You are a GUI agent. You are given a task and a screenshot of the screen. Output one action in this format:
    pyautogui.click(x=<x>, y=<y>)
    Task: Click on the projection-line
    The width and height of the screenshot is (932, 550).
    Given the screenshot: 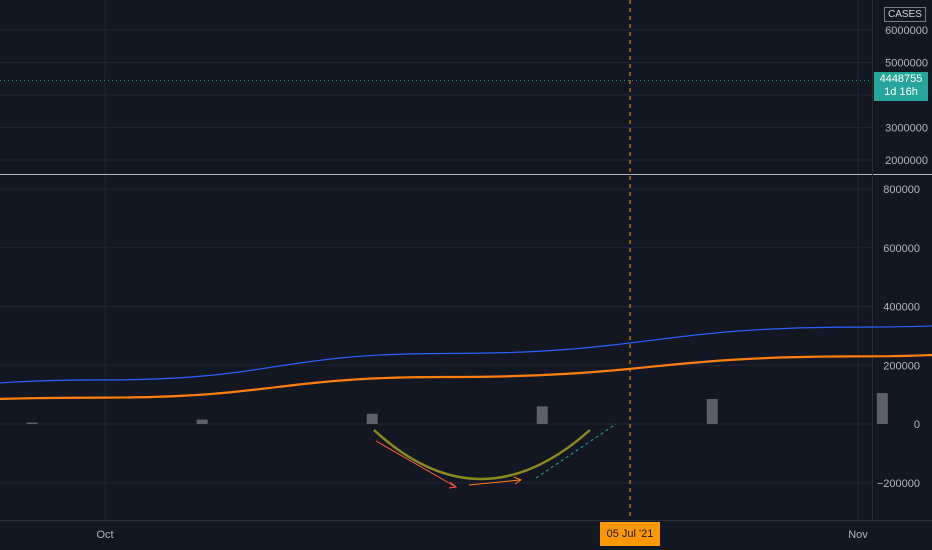 What is the action you would take?
    pyautogui.click(x=576, y=451)
    